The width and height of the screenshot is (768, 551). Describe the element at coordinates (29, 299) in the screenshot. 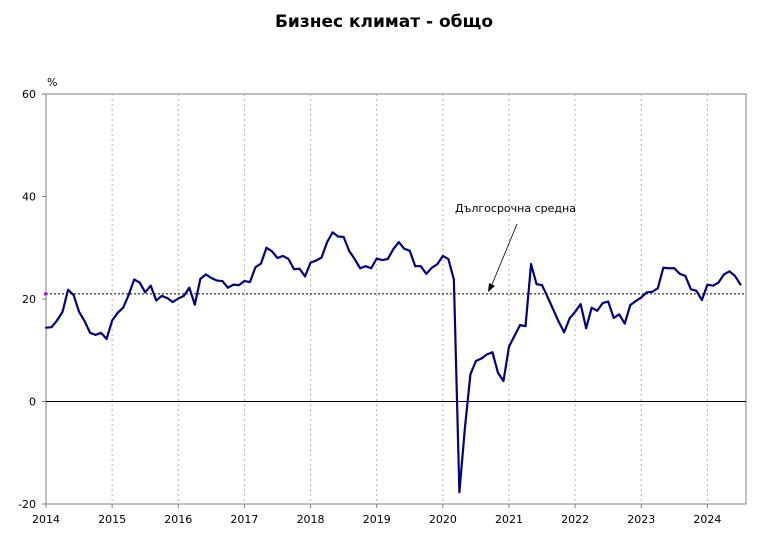

I see `y-tick-label: 20` at that location.